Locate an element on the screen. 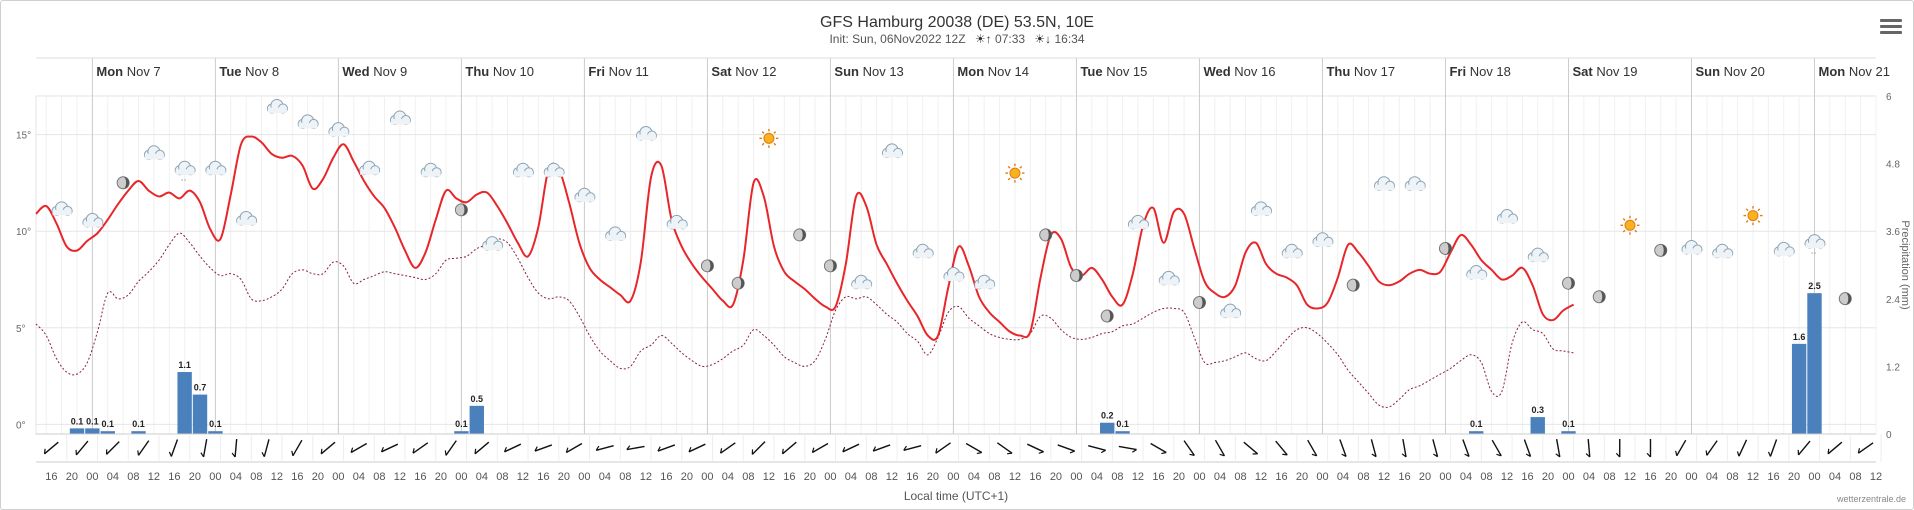 This screenshot has height=510, width=1914. init-time: Init: Sun, 06Nov2022 12Z is located at coordinates (897, 39).